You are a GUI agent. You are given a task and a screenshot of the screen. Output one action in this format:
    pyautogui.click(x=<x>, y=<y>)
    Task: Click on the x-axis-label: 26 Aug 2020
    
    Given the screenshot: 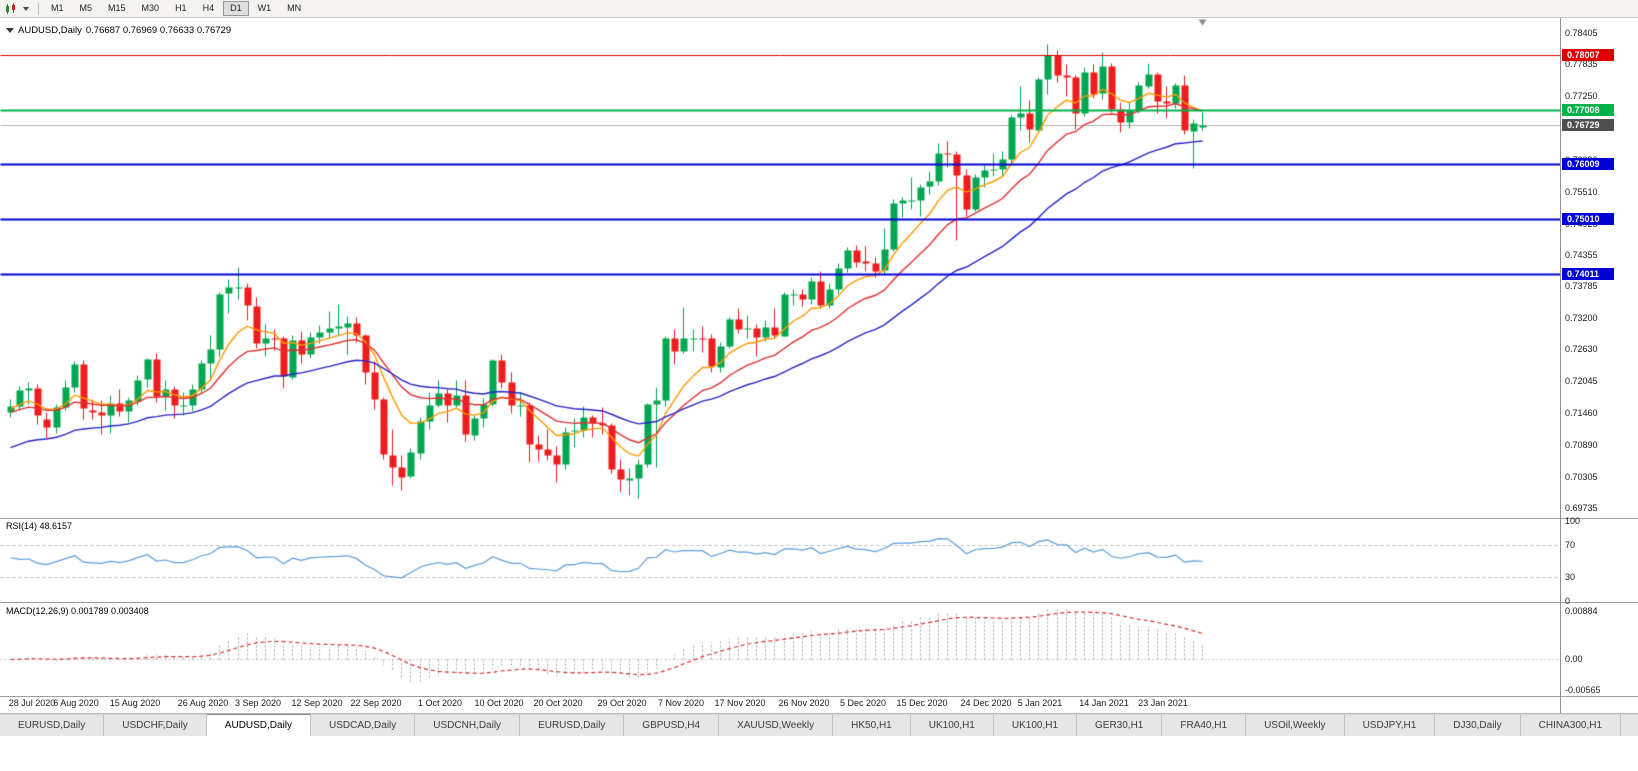 What is the action you would take?
    pyautogui.click(x=203, y=703)
    